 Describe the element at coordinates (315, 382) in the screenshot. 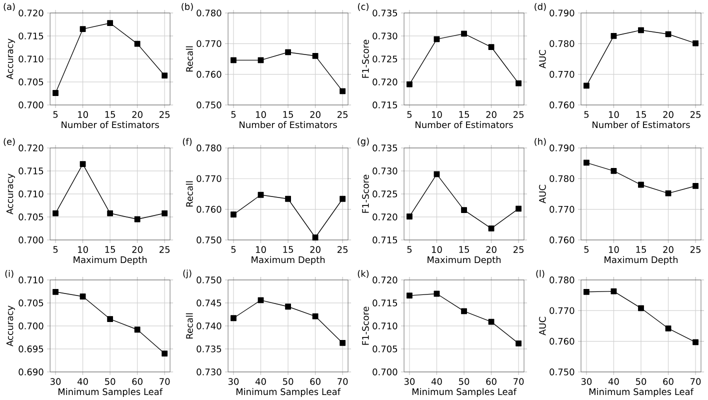

I see `x-tick-label: 60` at that location.